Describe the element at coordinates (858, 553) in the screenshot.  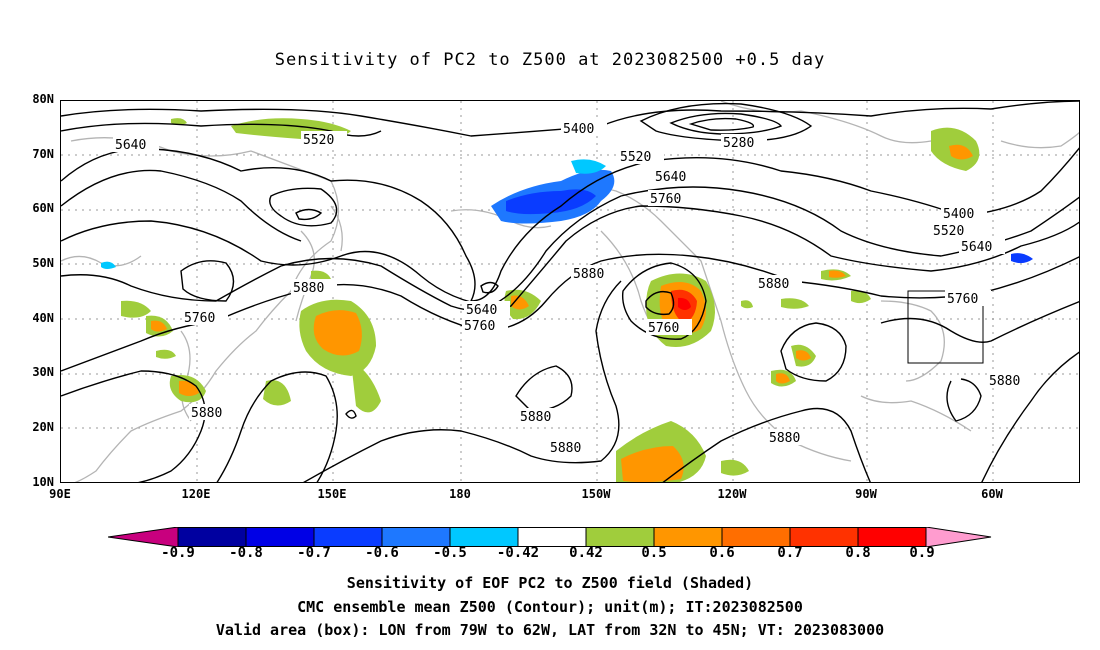
I see `colorbar-label: 0.8` at that location.